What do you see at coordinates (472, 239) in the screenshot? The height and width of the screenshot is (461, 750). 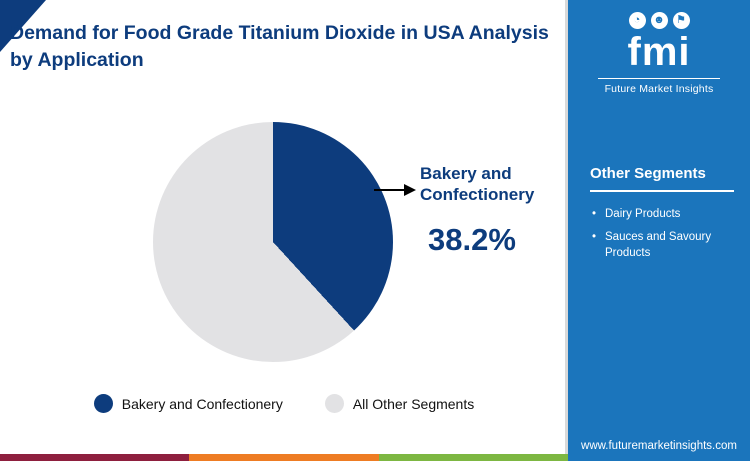 I see `callout-value: 38.2%` at bounding box center [472, 239].